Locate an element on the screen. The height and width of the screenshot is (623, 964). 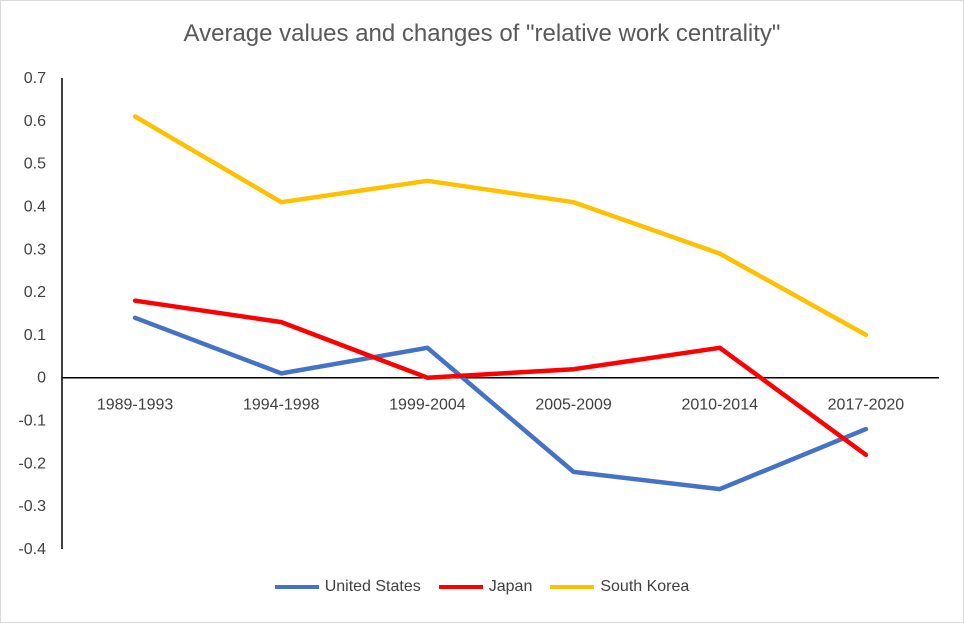
y-tick-label: -0.4 is located at coordinates (32, 549).